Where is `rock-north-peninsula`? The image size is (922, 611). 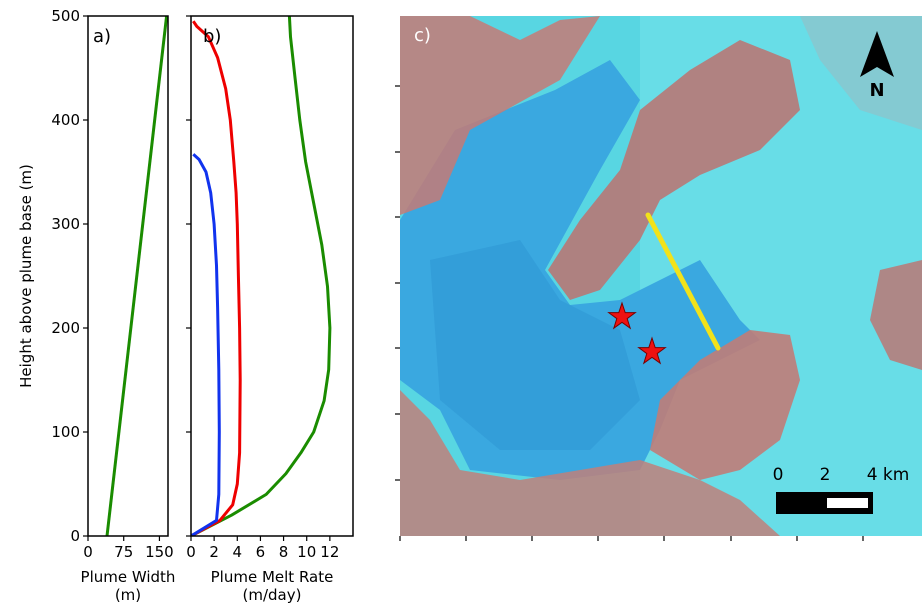 rock-north-peninsula is located at coordinates (674, 170).